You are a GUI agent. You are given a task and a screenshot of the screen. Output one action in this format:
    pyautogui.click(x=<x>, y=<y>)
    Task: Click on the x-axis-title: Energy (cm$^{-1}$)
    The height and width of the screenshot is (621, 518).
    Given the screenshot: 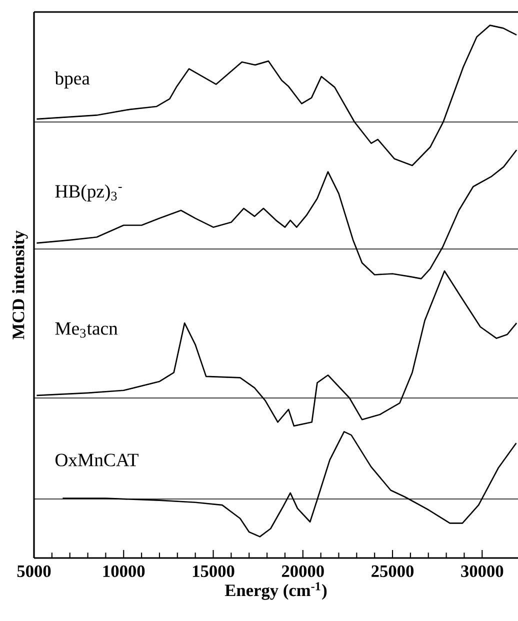 What is the action you would take?
    pyautogui.click(x=275, y=591)
    